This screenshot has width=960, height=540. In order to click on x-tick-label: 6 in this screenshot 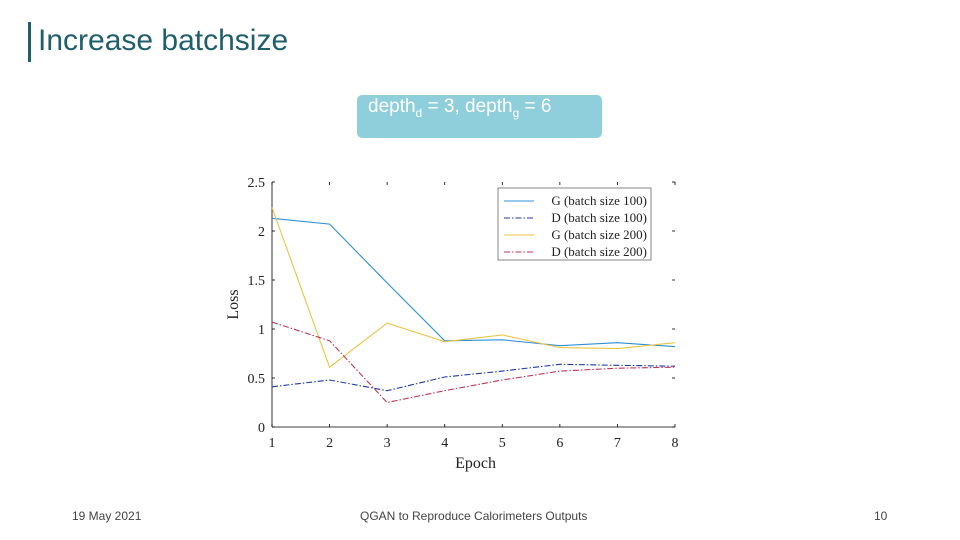, I will do `click(559, 443)`.